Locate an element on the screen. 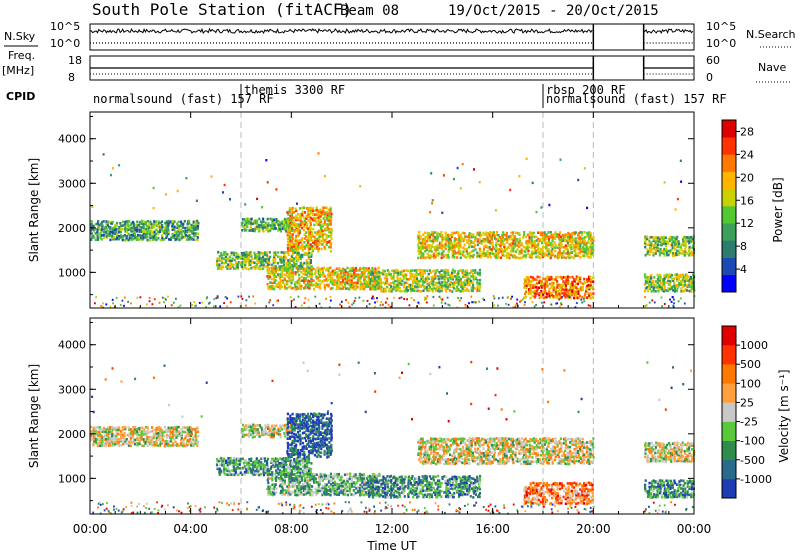 The width and height of the screenshot is (800, 554). freq-unit: [MHz] is located at coordinates (18, 70).